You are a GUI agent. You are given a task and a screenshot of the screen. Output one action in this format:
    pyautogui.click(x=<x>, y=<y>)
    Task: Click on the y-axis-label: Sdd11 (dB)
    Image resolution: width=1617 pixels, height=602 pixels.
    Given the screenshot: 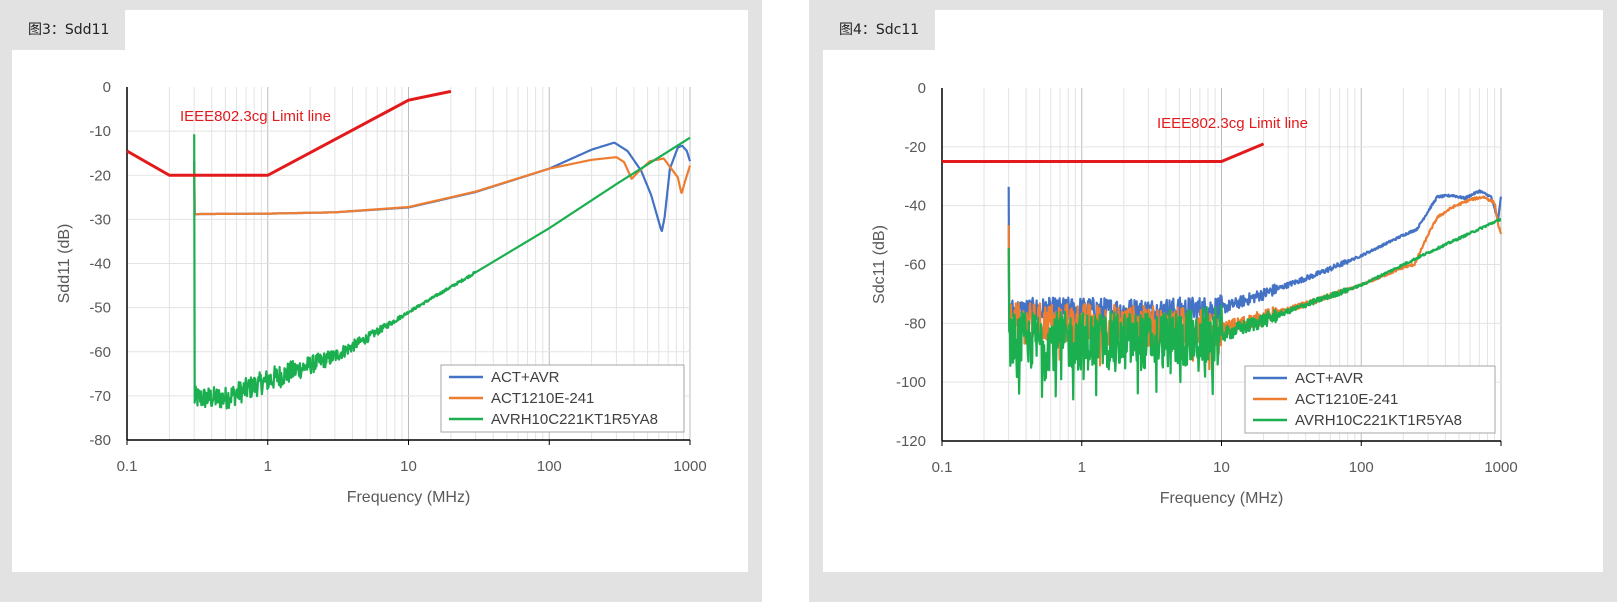 What is the action you would take?
    pyautogui.click(x=64, y=264)
    